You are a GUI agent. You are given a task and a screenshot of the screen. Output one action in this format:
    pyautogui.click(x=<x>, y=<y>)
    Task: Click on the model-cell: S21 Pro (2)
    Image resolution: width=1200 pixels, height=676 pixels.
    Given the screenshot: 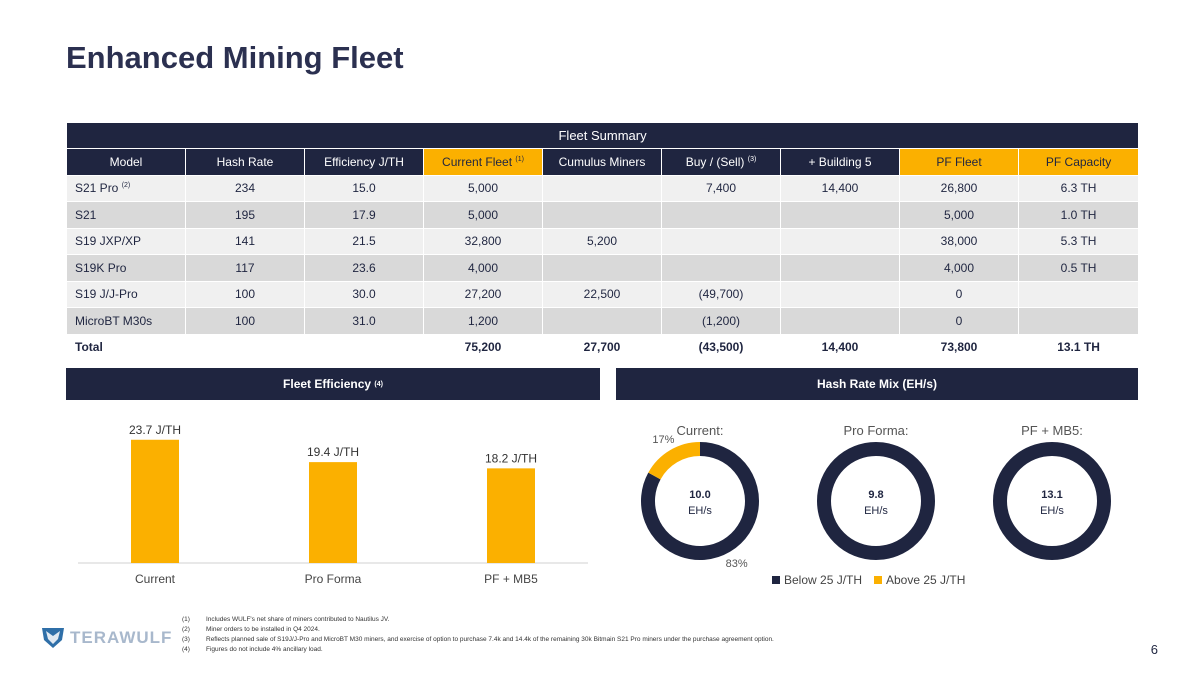 What is the action you would take?
    pyautogui.click(x=126, y=188)
    